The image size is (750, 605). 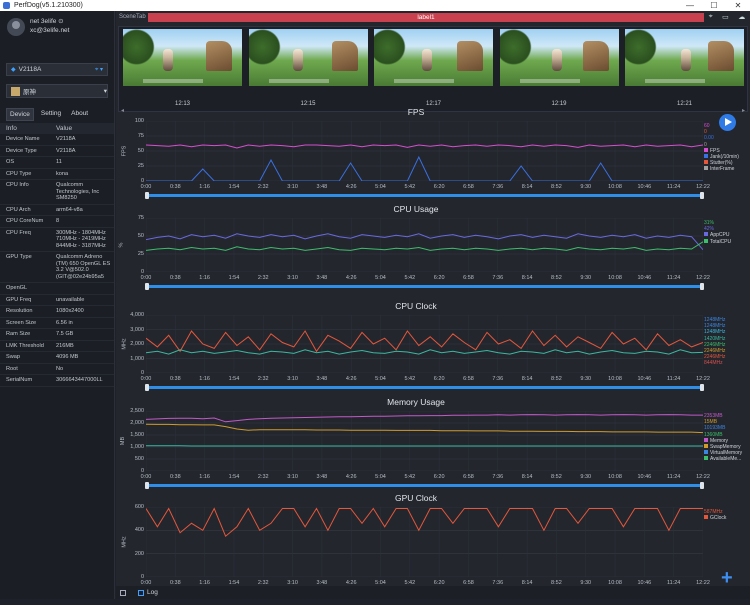 I want to click on y-tick-label: 2,500, so click(x=132, y=411).